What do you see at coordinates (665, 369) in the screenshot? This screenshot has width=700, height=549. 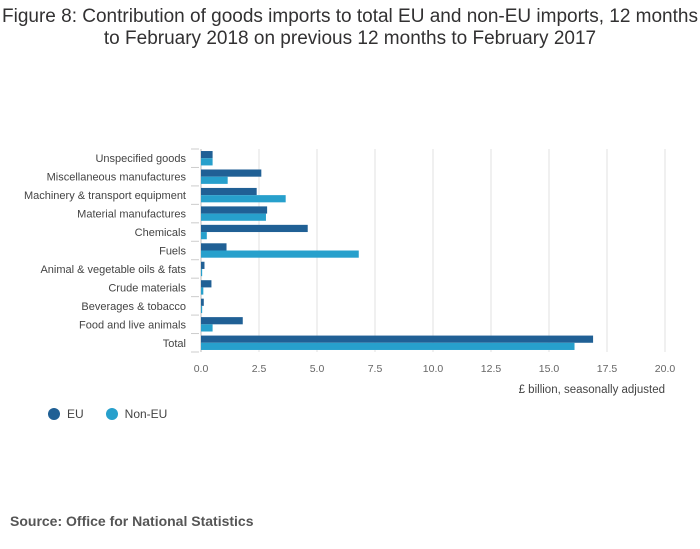 I see `x-tick-label: 20.0` at bounding box center [665, 369].